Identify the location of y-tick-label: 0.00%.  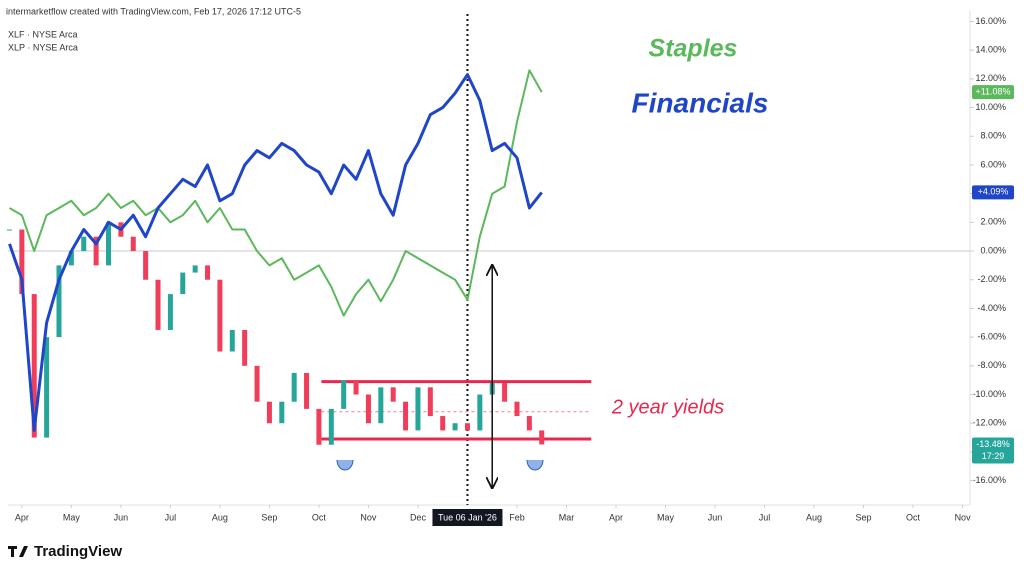
(993, 250).